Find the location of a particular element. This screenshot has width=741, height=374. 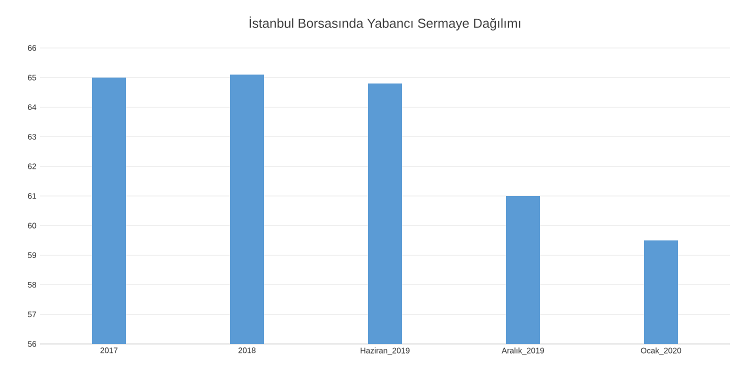

y-tick-label: 65 is located at coordinates (32, 77).